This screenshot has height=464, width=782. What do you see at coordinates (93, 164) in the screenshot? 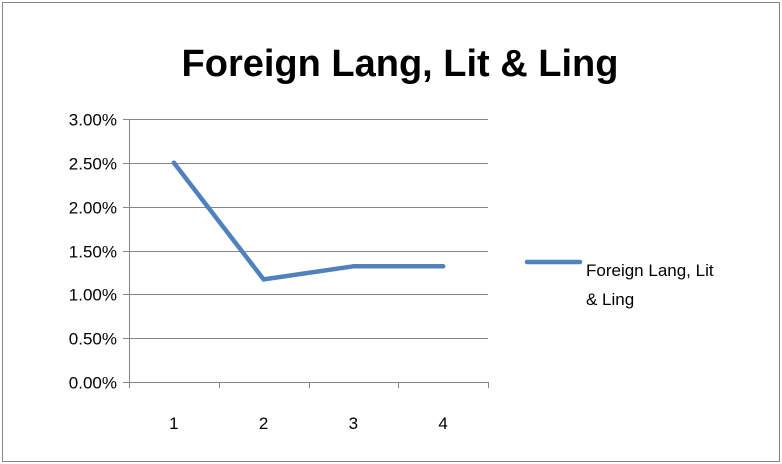
I see `y-tick-label: 2.50%` at bounding box center [93, 164].